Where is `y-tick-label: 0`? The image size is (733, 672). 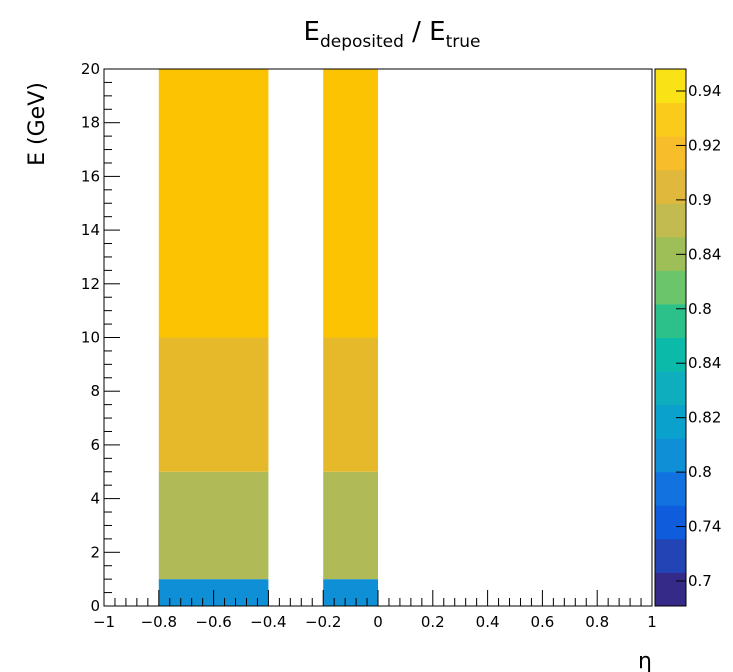 y-tick-label: 0 is located at coordinates (95, 606).